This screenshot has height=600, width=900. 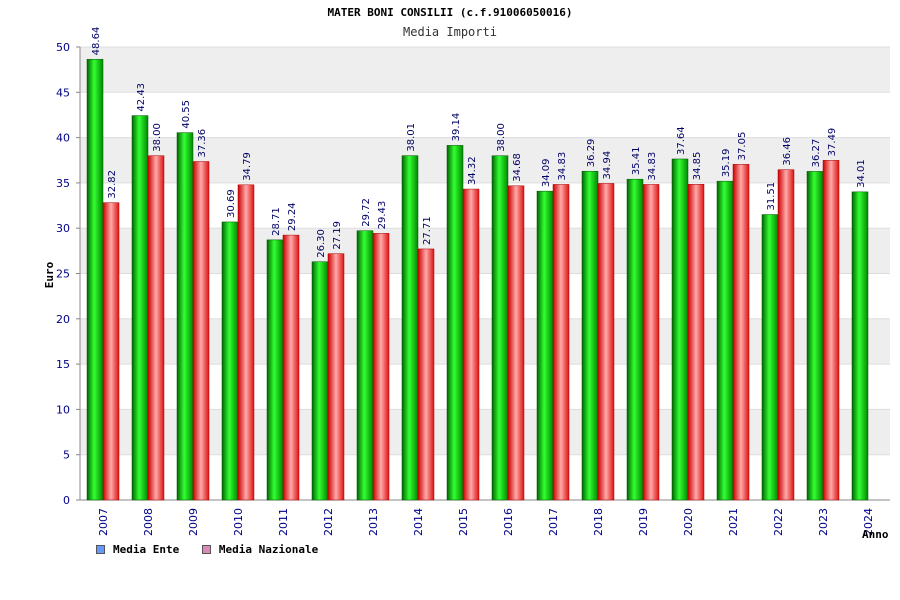 I want to click on x-tick-label: 2011, so click(x=283, y=522).